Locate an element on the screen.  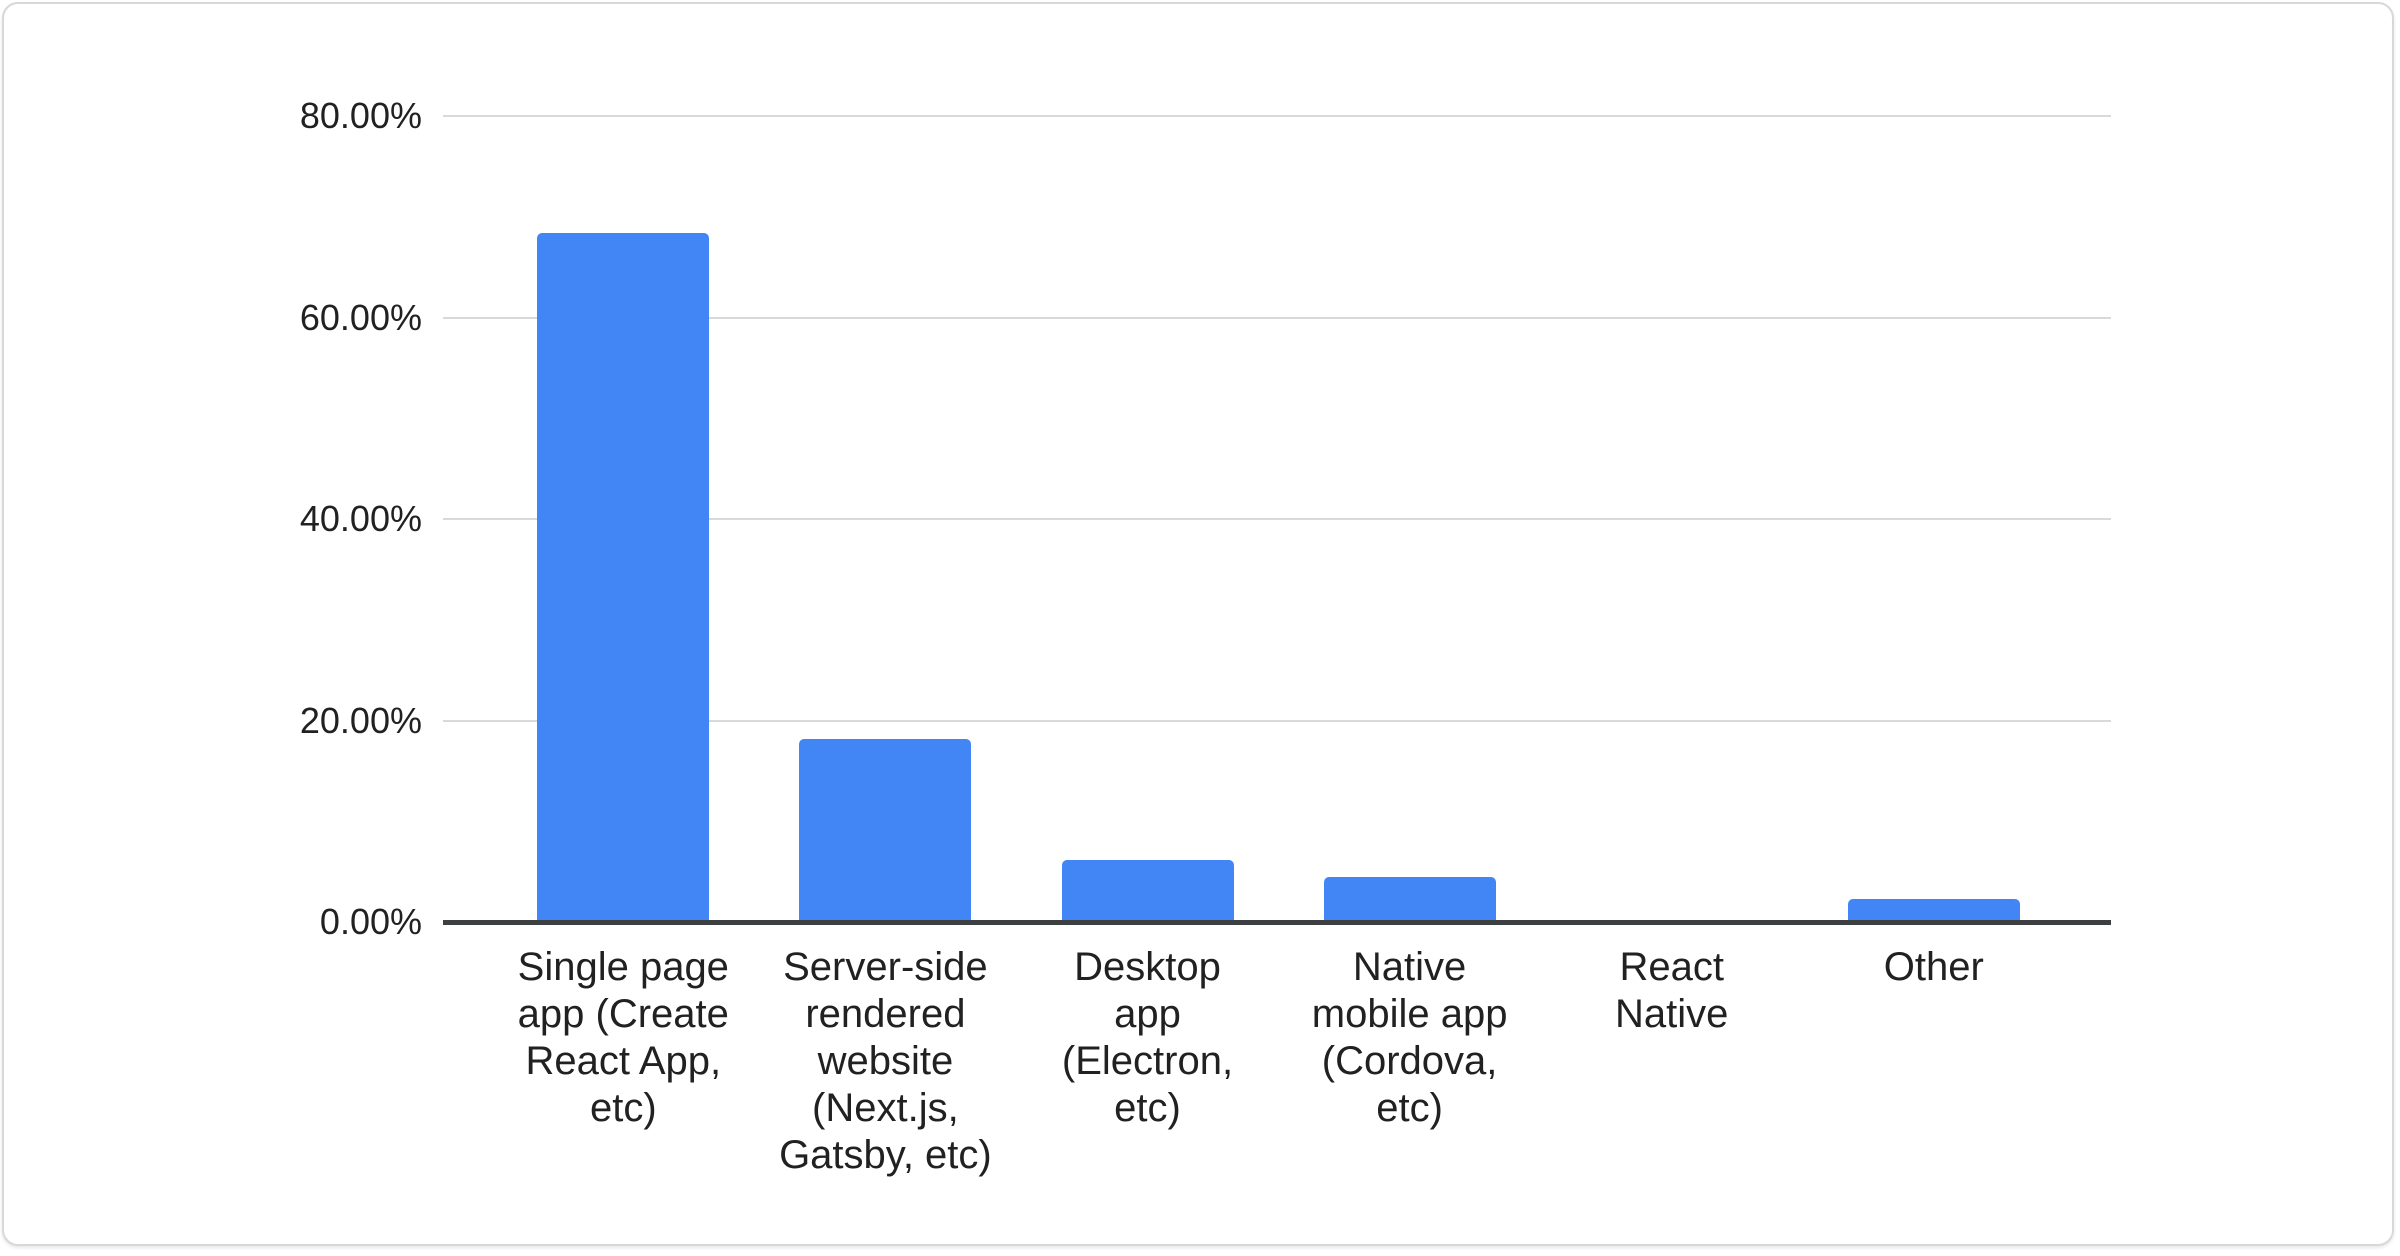
y-tick-label: 20.00% is located at coordinates (360, 720).